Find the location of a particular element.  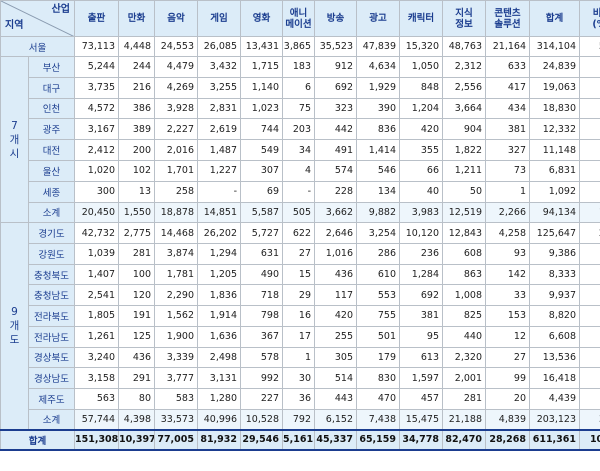

value-cell: 0.7 is located at coordinates (589, 398).